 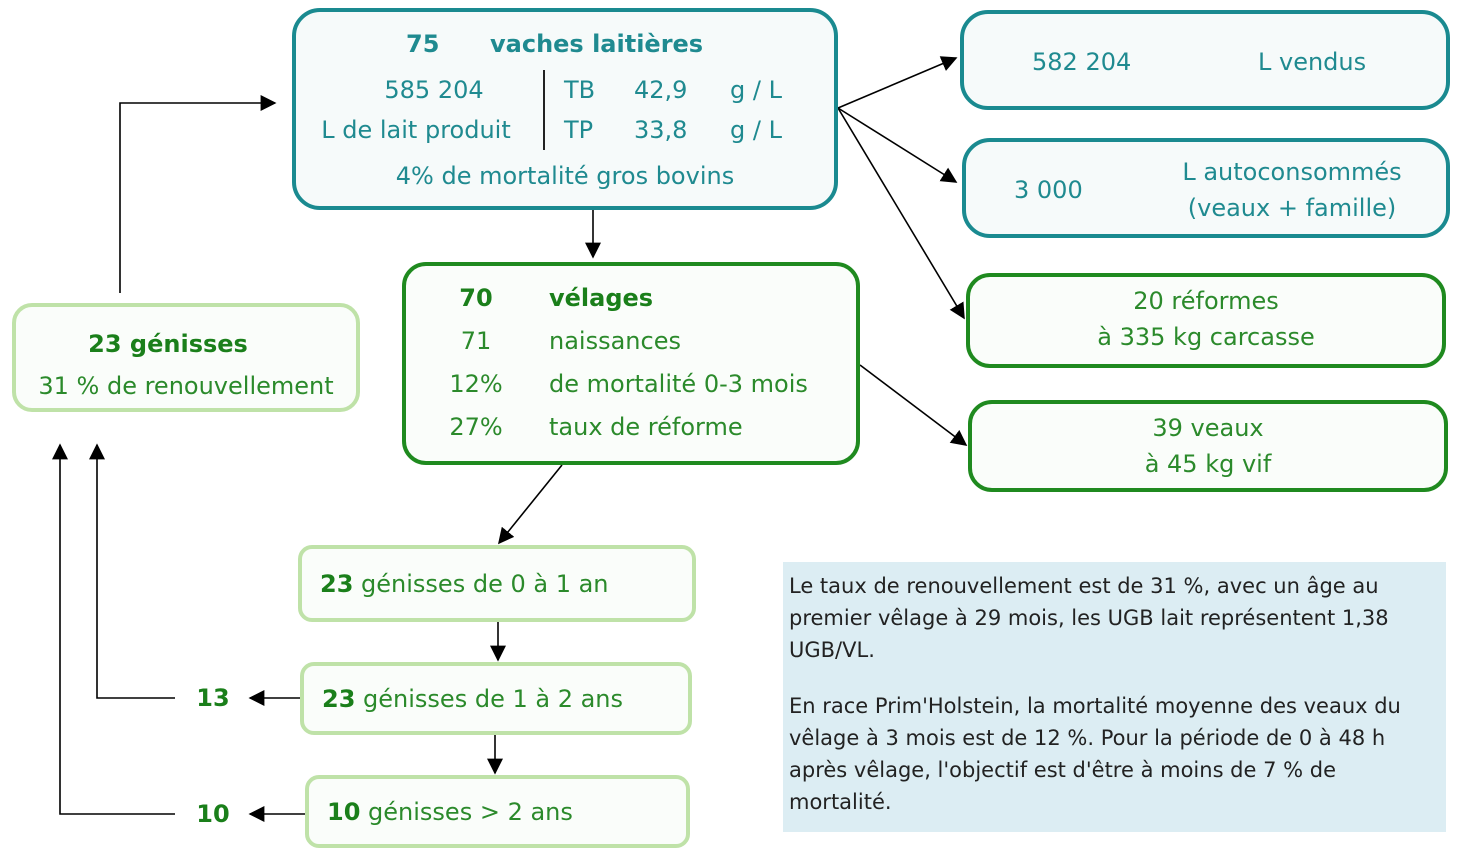 I want to click on line2: à 45 kg vif, so click(x=1208, y=464).